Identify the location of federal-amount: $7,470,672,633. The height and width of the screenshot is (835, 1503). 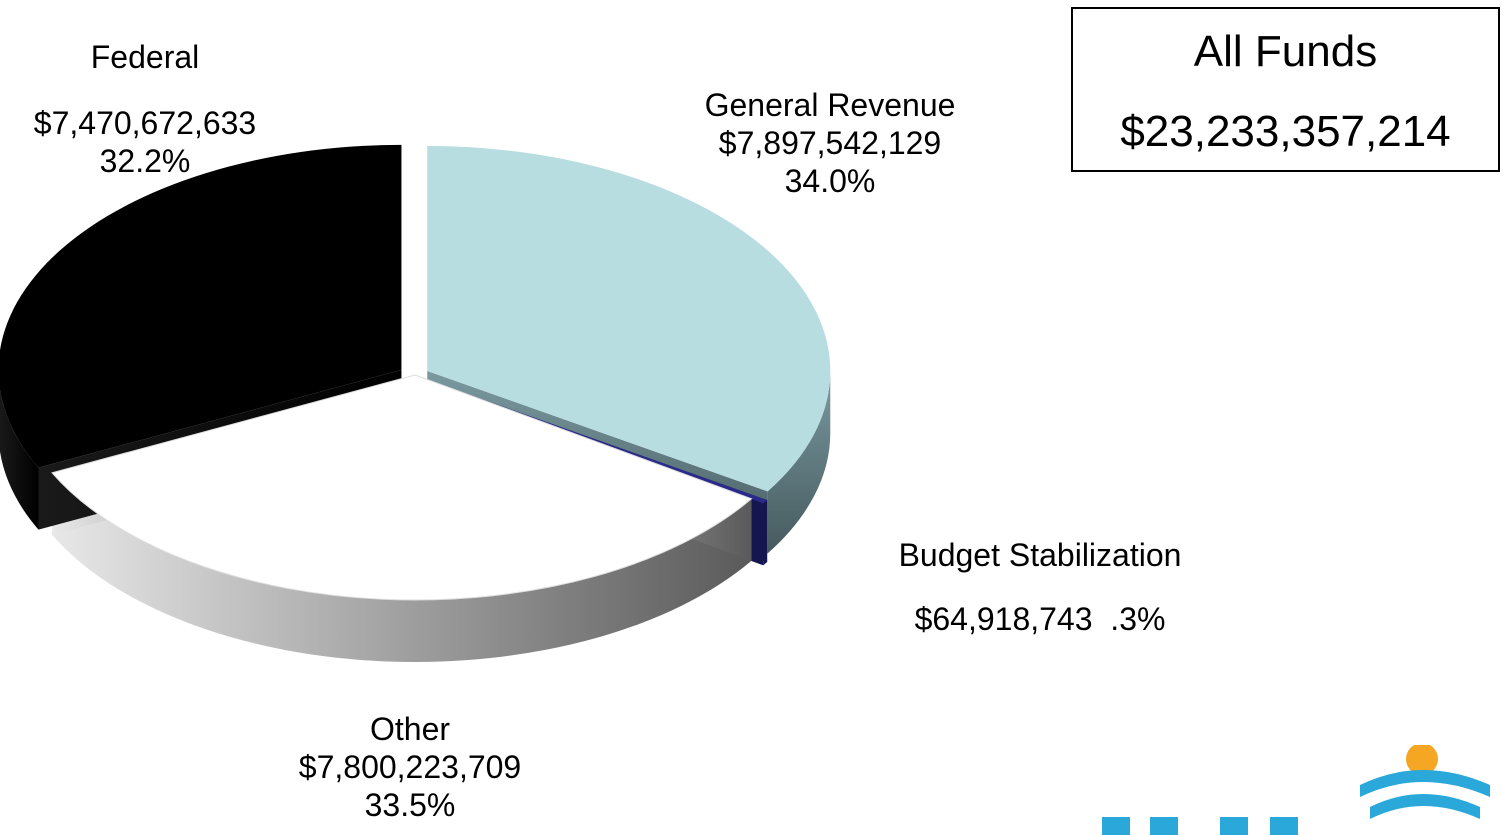
(145, 123).